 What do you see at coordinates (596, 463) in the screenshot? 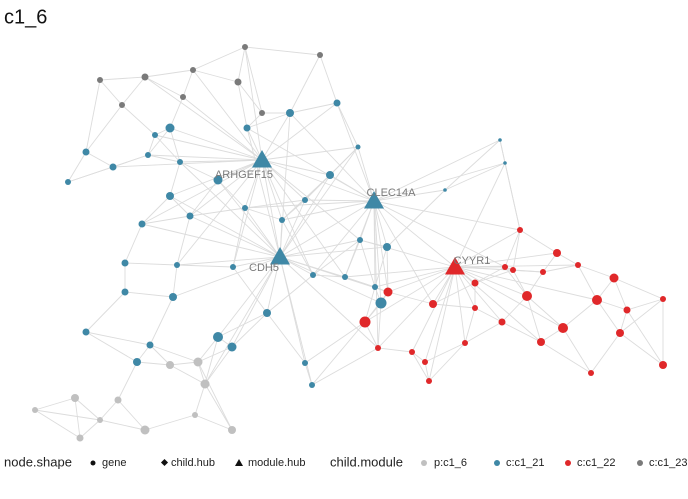
I see `legend-item: c:c1_22` at bounding box center [596, 463].